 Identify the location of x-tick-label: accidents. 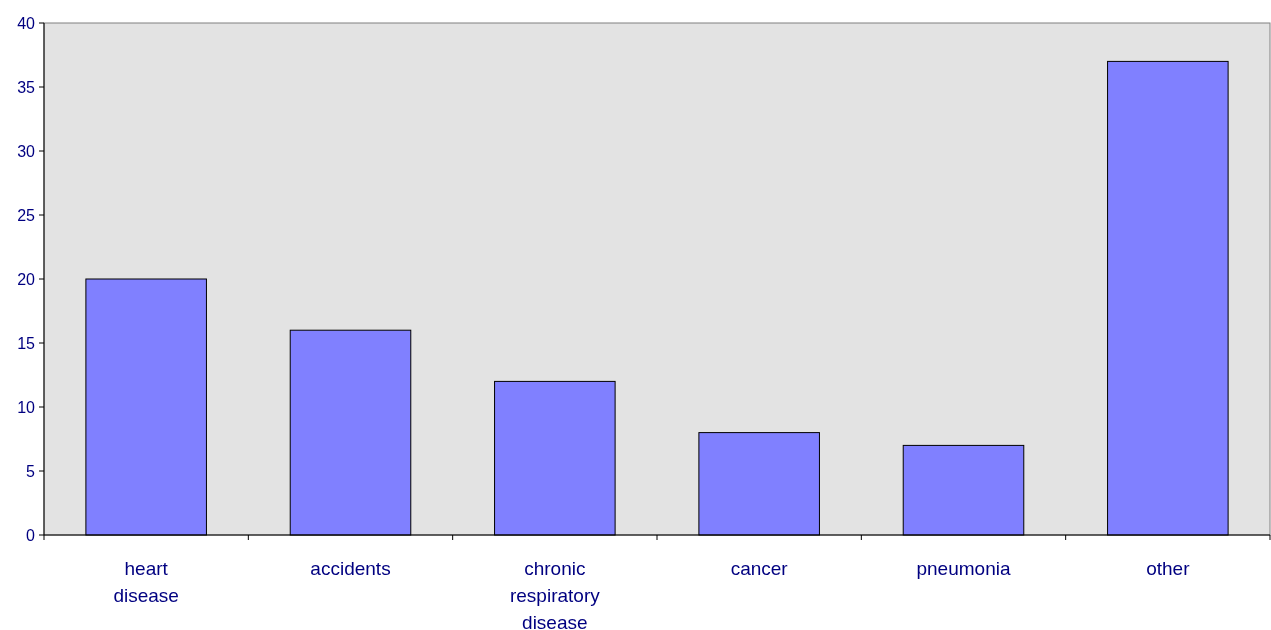
(350, 568).